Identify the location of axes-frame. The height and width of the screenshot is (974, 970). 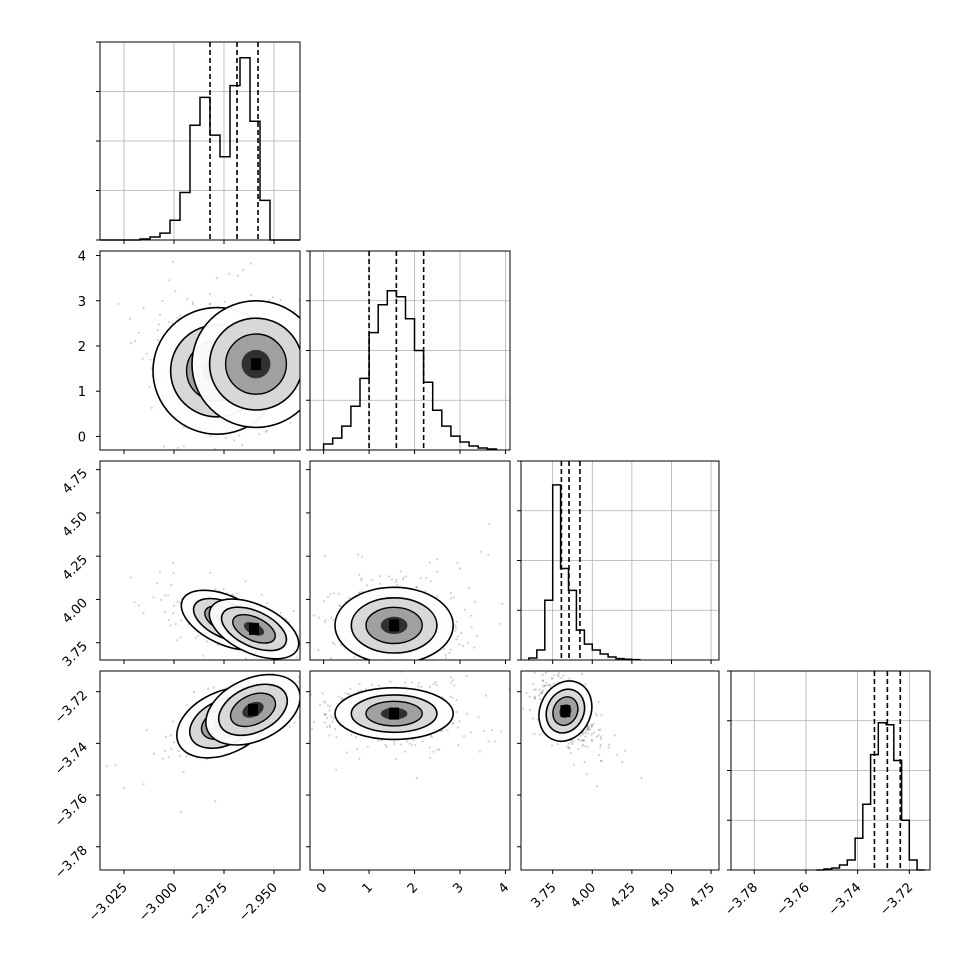
(410, 350).